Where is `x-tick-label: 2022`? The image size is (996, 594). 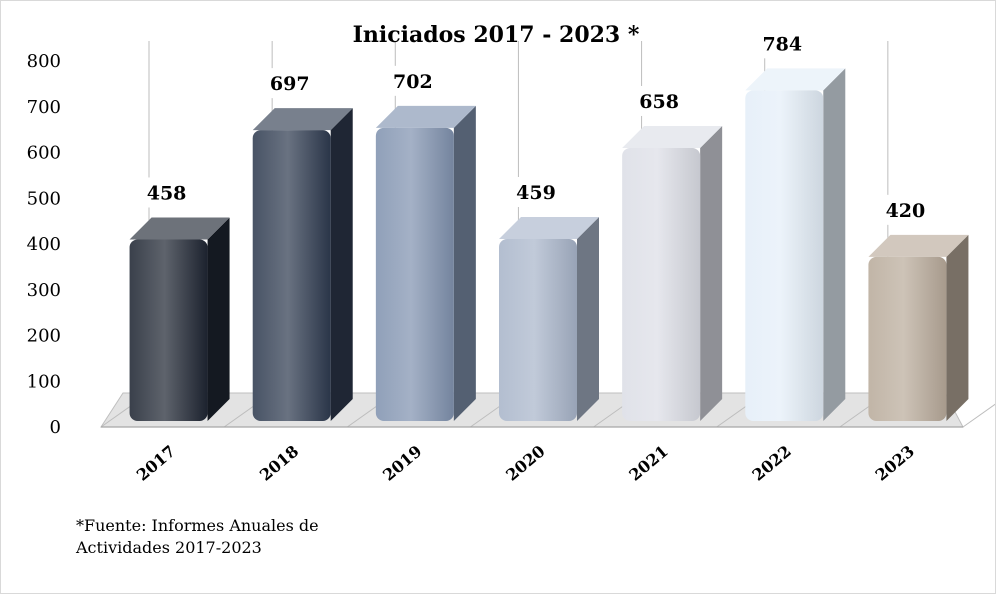 x-tick-label: 2022 is located at coordinates (772, 463).